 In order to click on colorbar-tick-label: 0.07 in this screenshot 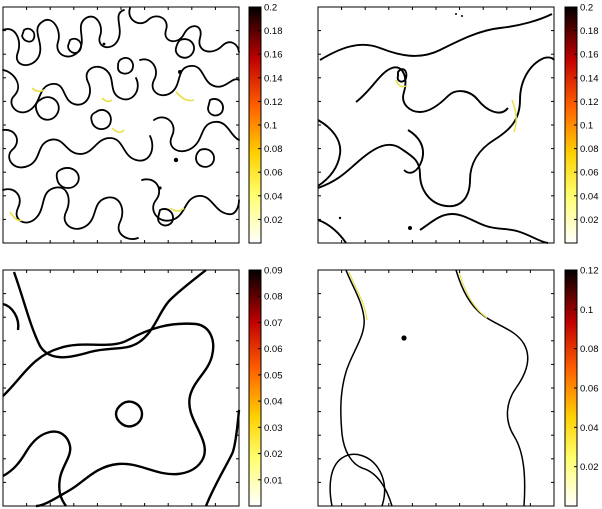, I will do `click(273, 323)`.